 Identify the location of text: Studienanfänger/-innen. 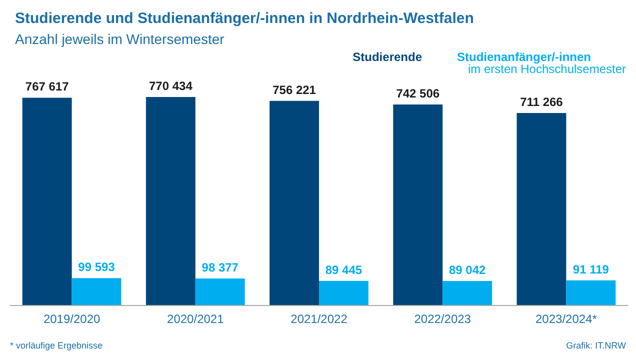
(524, 57).